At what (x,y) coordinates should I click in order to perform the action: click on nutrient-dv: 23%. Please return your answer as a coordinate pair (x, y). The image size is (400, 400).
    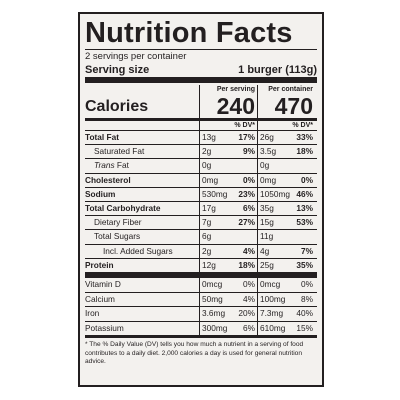
    Looking at the image, I should click on (246, 193).